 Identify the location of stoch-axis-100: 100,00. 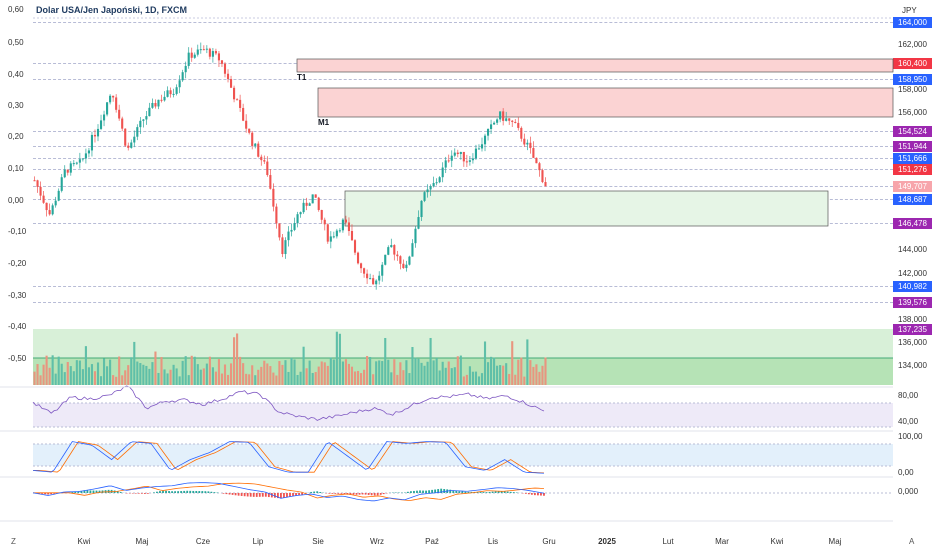
(910, 436).